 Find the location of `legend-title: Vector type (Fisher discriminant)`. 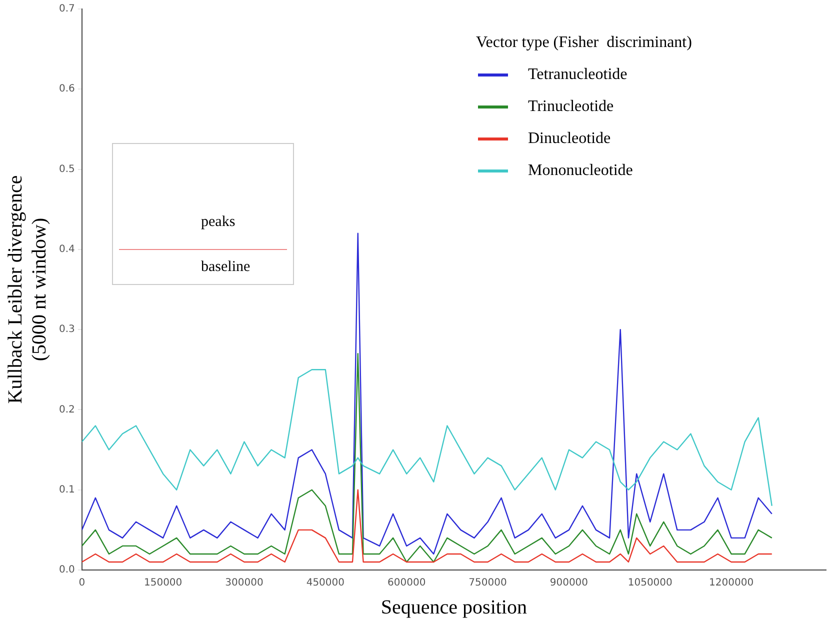

legend-title: Vector type (Fisher discriminant) is located at coordinates (584, 43).